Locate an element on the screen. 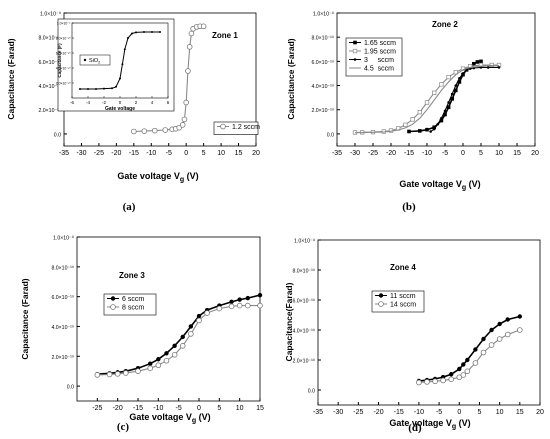 This screenshot has height=439, width=550. plot-frame is located at coordinates (436, 79).